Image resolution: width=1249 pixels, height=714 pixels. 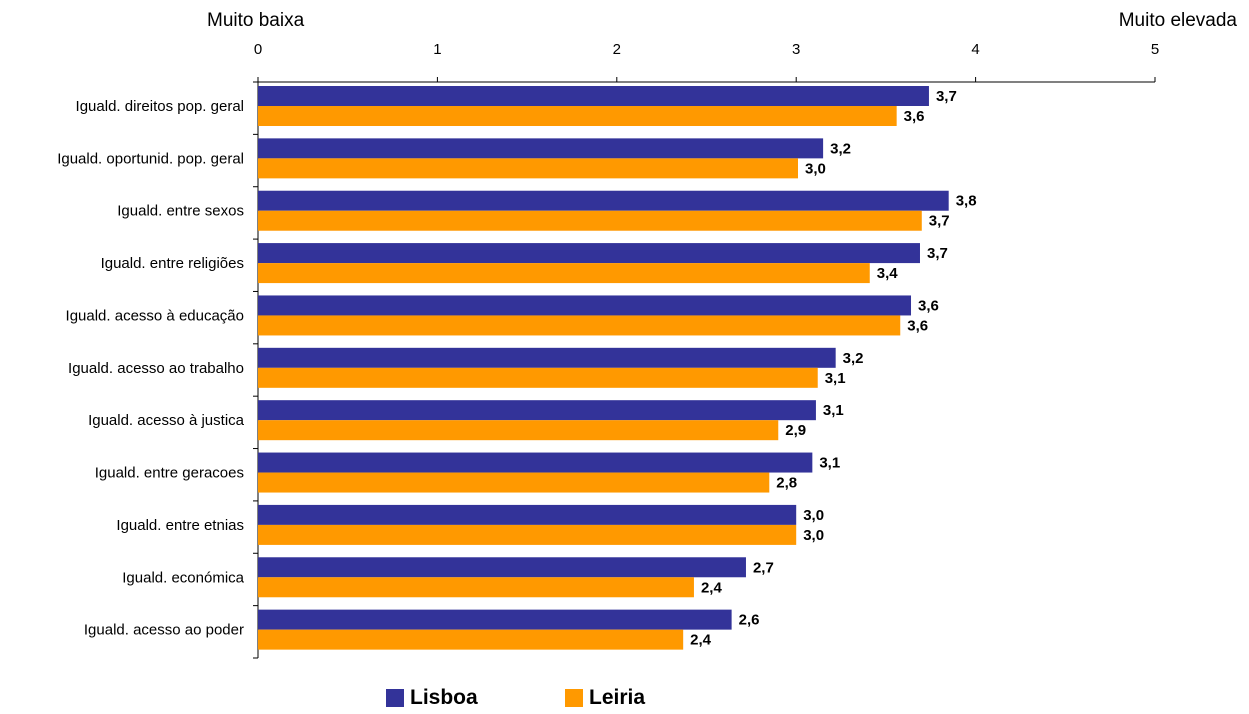 What do you see at coordinates (166, 420) in the screenshot?
I see `category-label: Iguald. acesso à justica` at bounding box center [166, 420].